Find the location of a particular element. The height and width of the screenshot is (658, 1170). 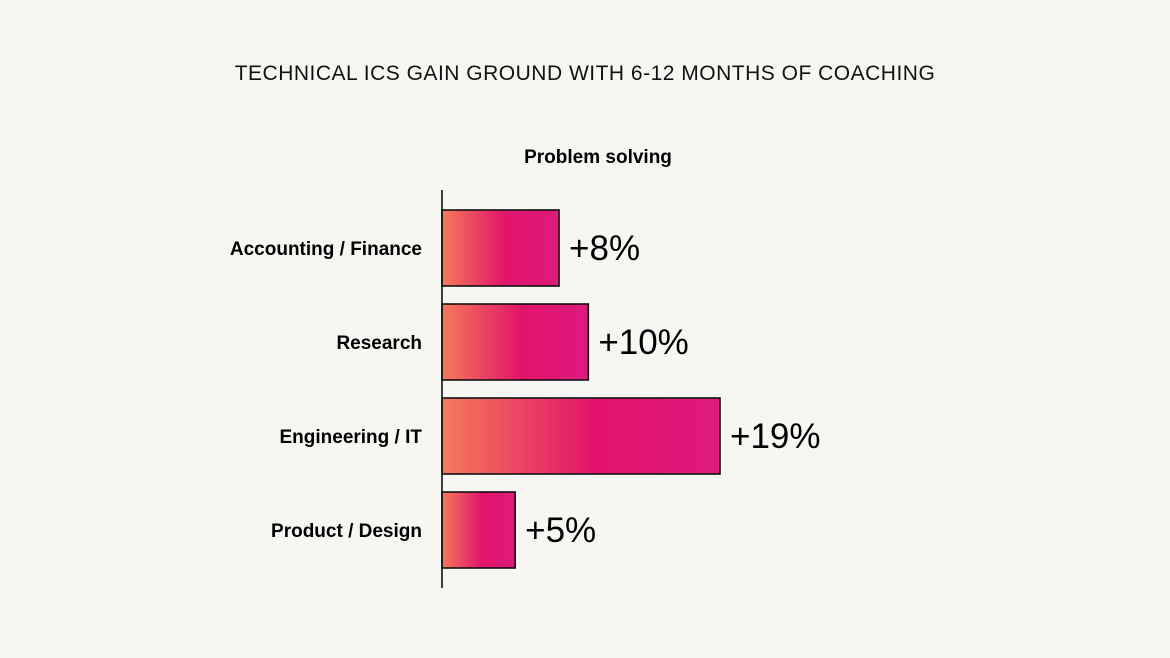

category-label-2: Engineering / IT is located at coordinates (350, 437).